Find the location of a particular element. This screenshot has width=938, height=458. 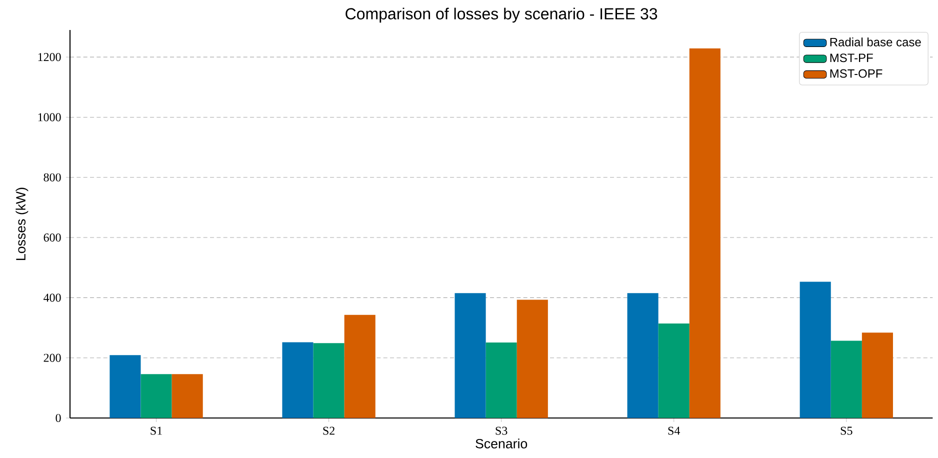

y-tick-label: 1000 is located at coordinates (49, 117).